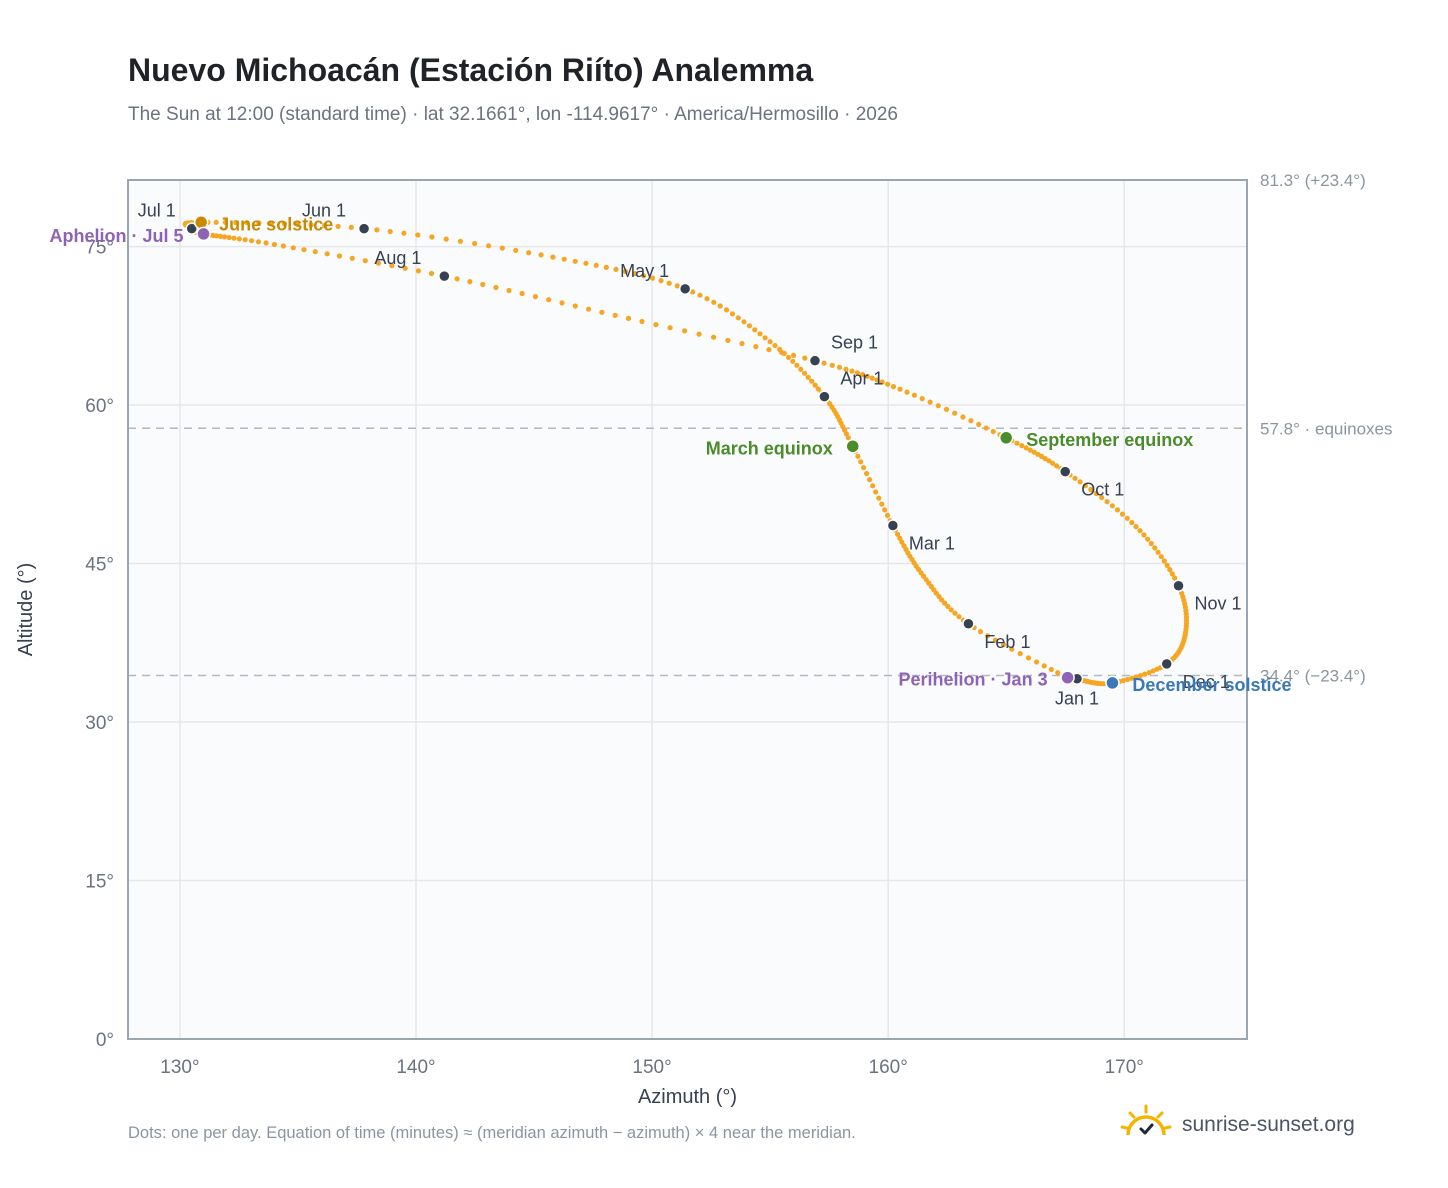 The height and width of the screenshot is (1188, 1448). I want to click on month-label: Dec 1, so click(1206, 682).